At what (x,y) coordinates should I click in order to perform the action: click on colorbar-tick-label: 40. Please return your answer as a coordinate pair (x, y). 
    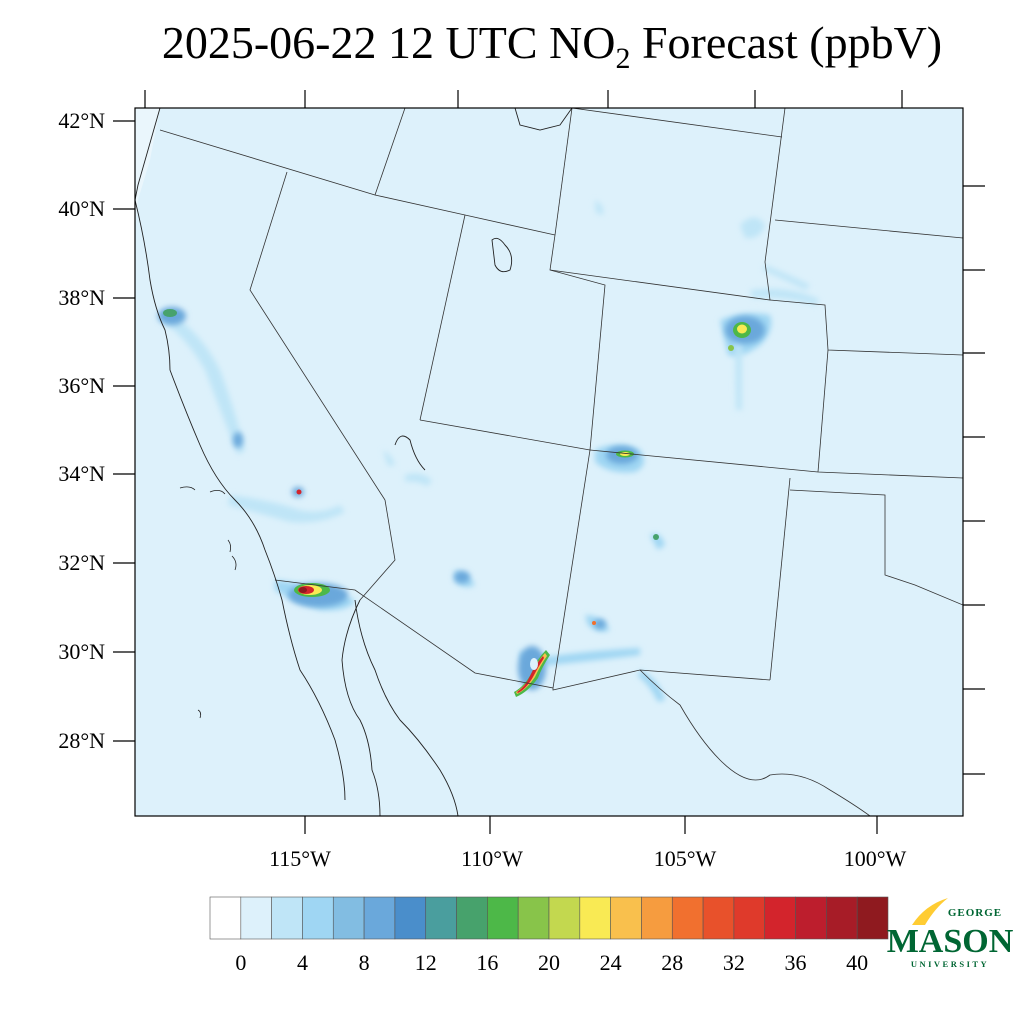
    Looking at the image, I should click on (857, 962).